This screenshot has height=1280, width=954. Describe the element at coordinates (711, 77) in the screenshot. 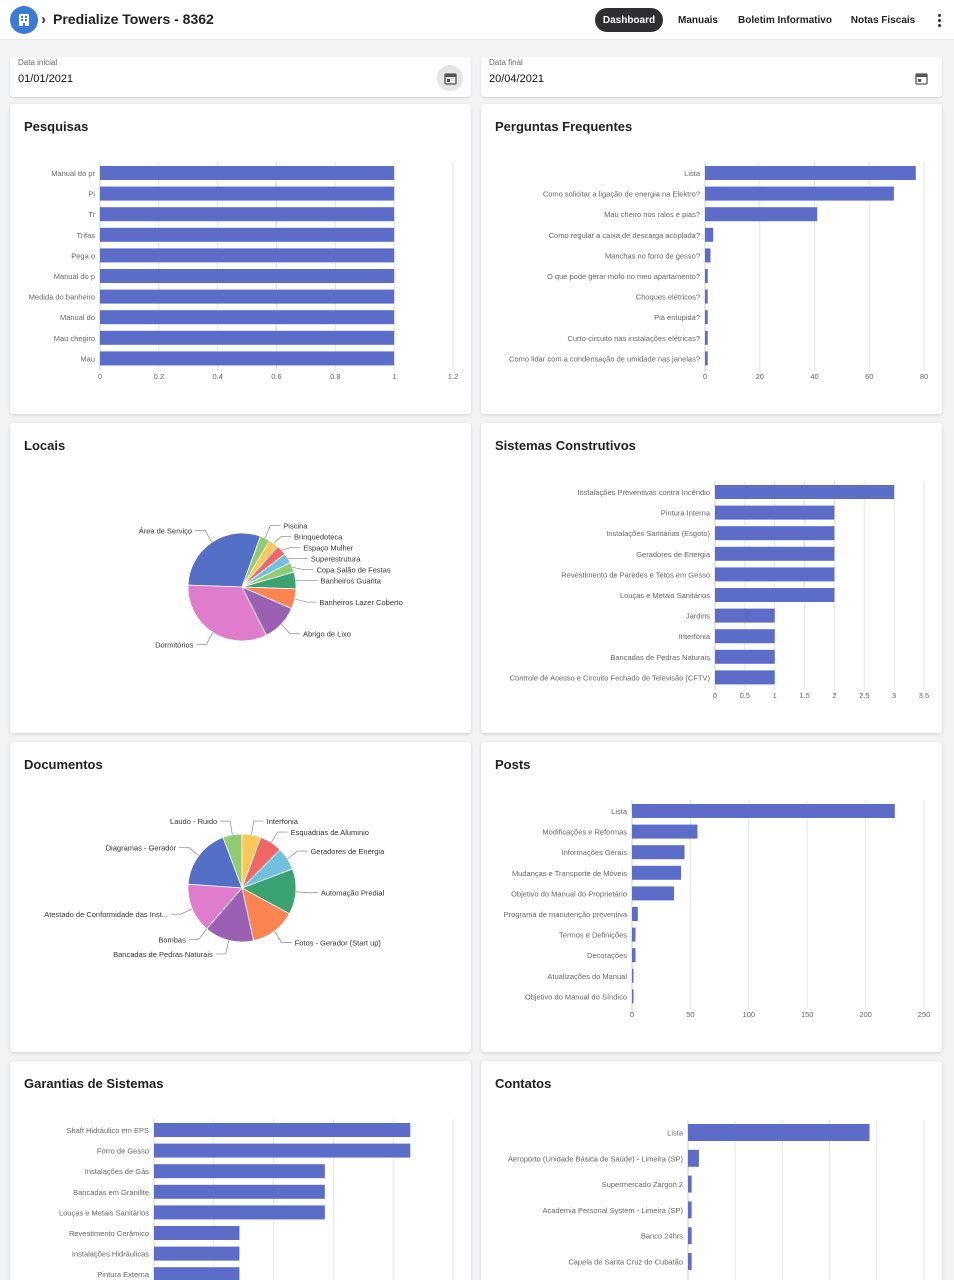

I see `end-date-field: Data final 20/04/2021` at that location.